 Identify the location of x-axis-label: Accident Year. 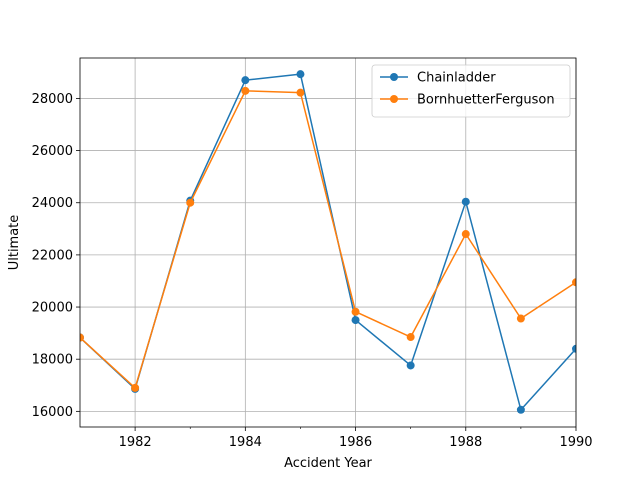
(328, 463).